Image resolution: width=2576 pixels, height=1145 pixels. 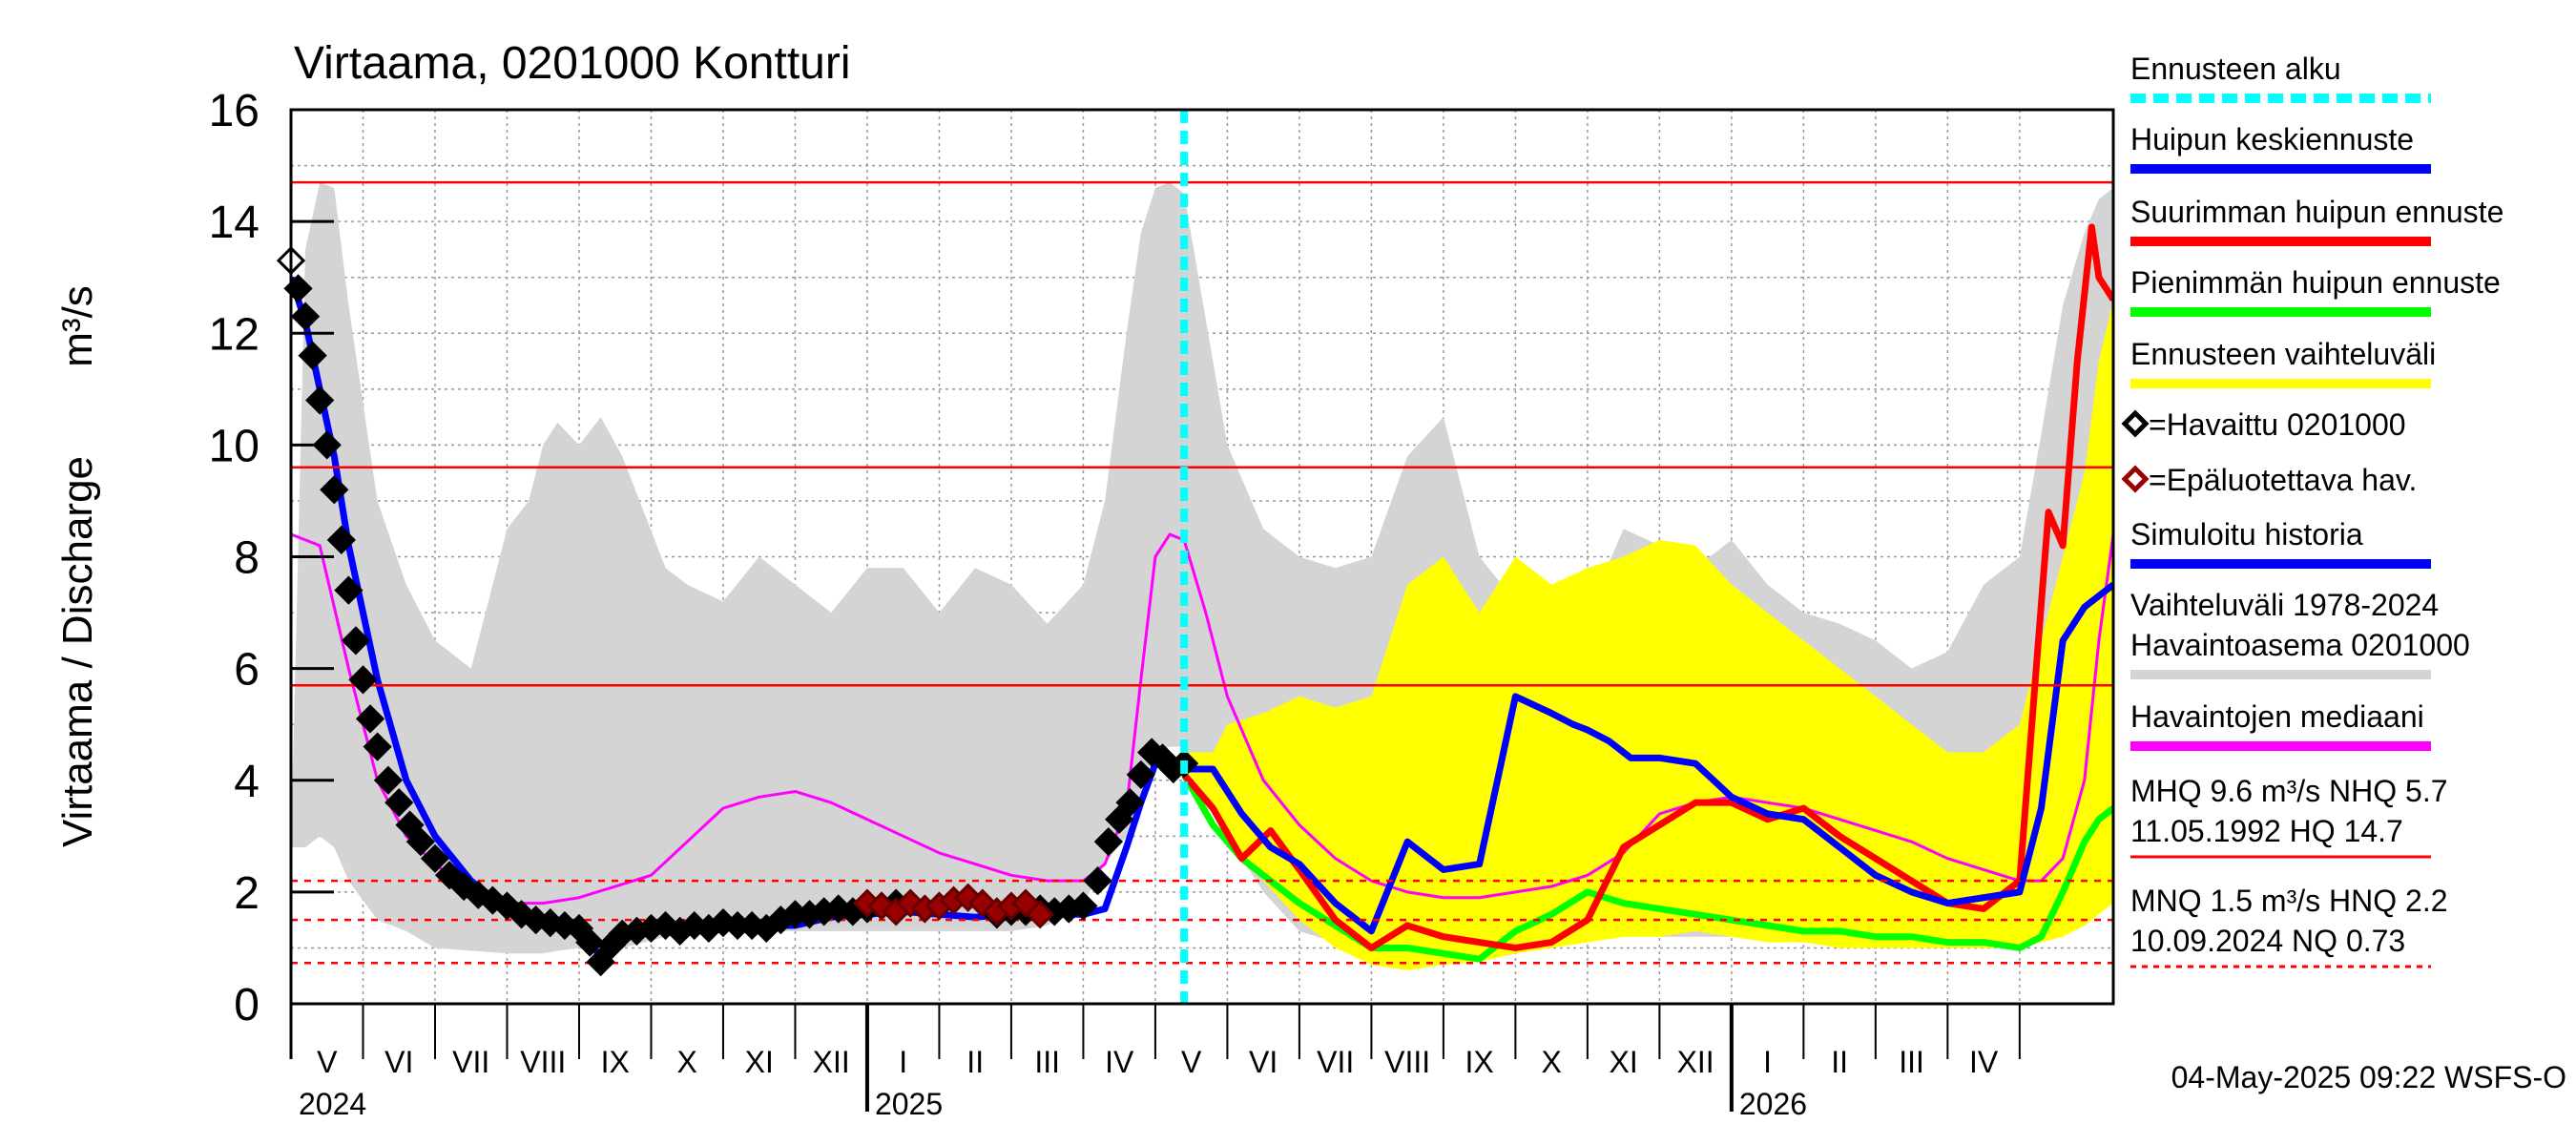 What do you see at coordinates (2266, 831) in the screenshot?
I see `stat-line: 11.05.1992 HQ 14.7` at bounding box center [2266, 831].